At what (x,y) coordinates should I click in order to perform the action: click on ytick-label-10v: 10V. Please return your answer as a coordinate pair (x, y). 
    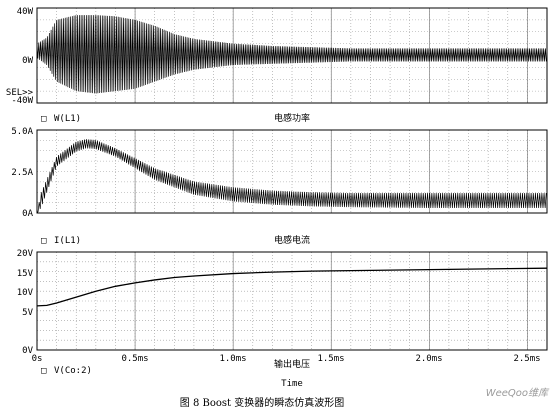
    Looking at the image, I should click on (25, 293).